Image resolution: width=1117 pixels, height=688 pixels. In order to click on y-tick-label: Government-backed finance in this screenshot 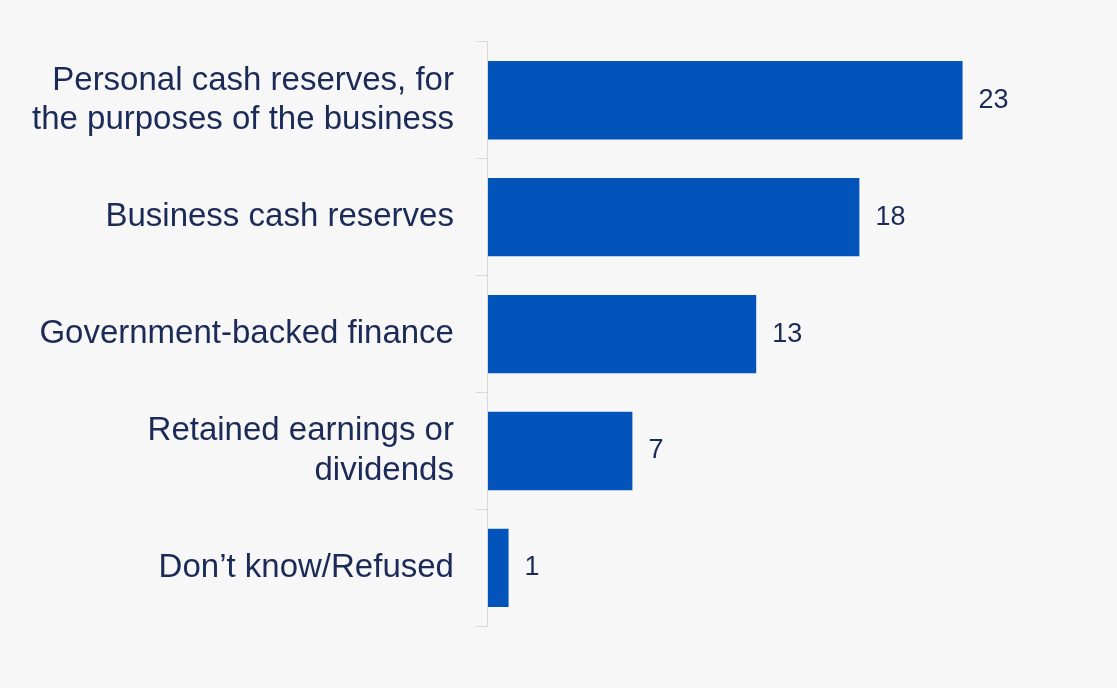, I will do `click(246, 332)`.